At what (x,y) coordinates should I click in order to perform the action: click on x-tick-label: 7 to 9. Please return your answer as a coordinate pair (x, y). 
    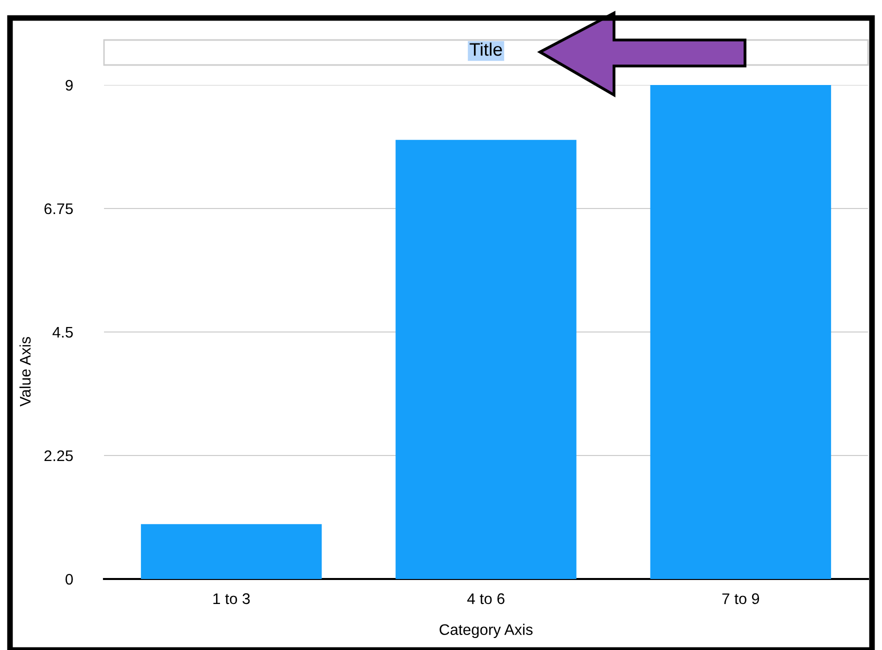
    Looking at the image, I should click on (741, 598).